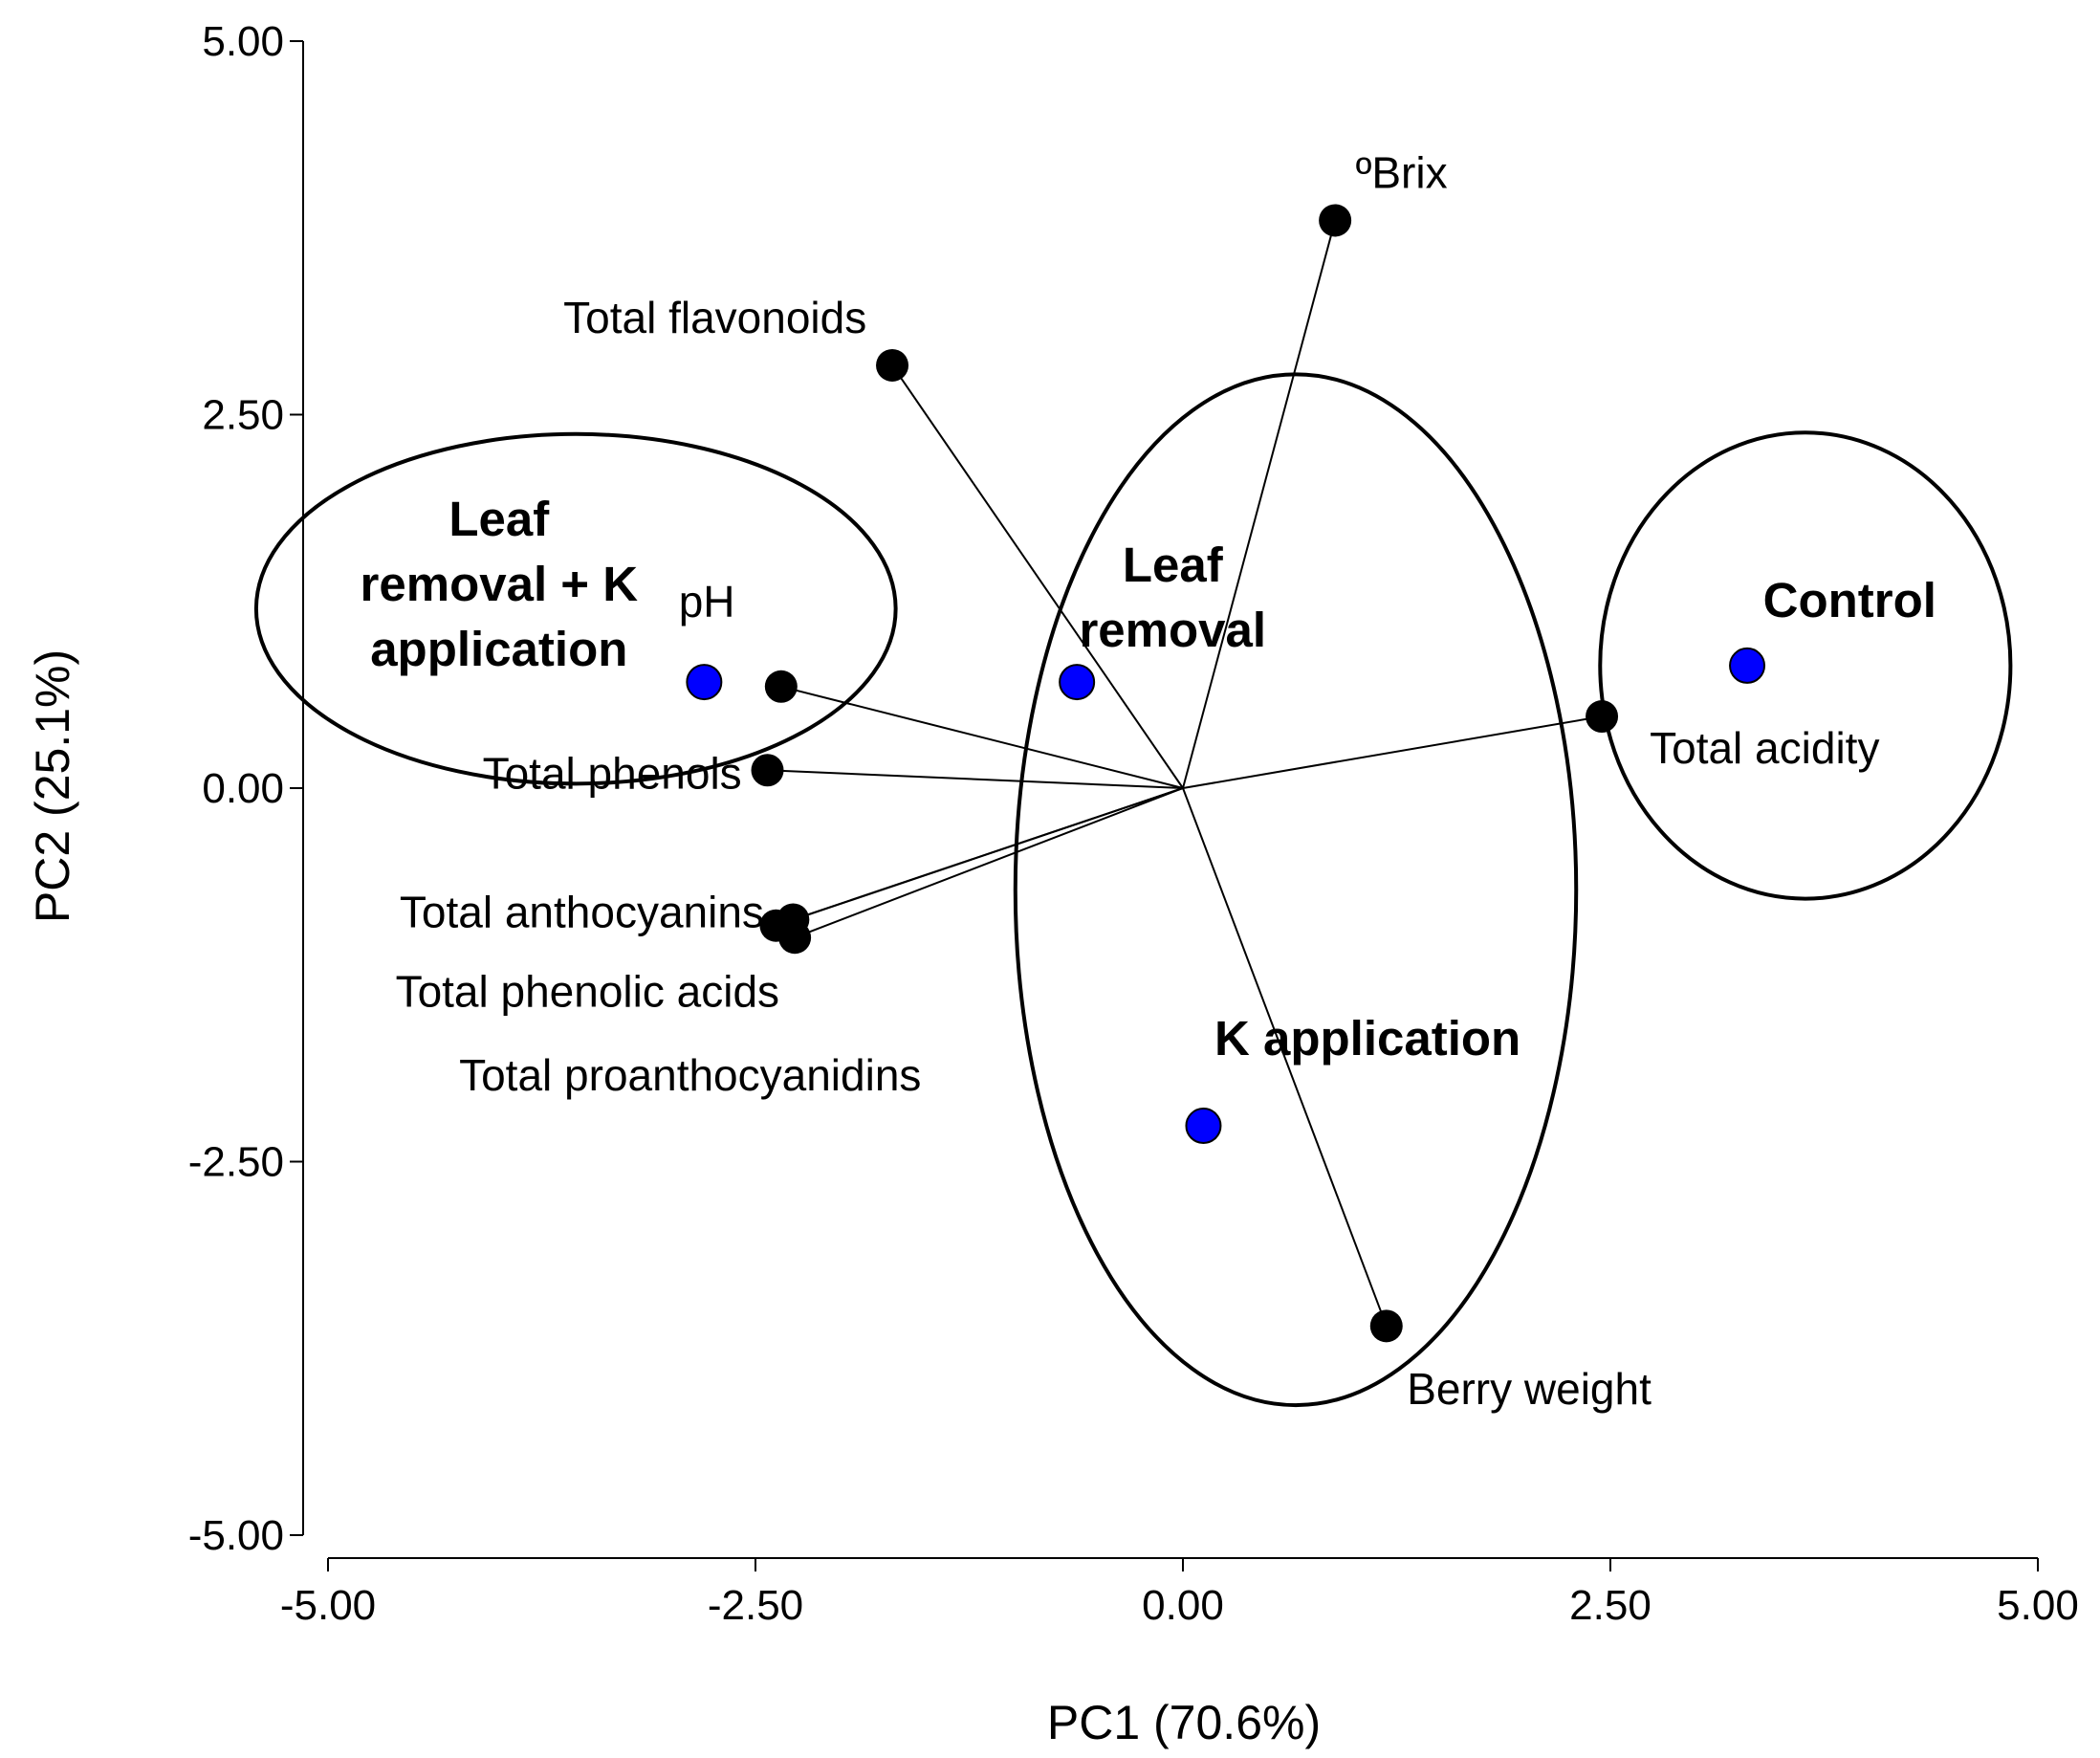 The image size is (2100, 1758). What do you see at coordinates (1335, 220) in the screenshot?
I see `loading-point-brix` at bounding box center [1335, 220].